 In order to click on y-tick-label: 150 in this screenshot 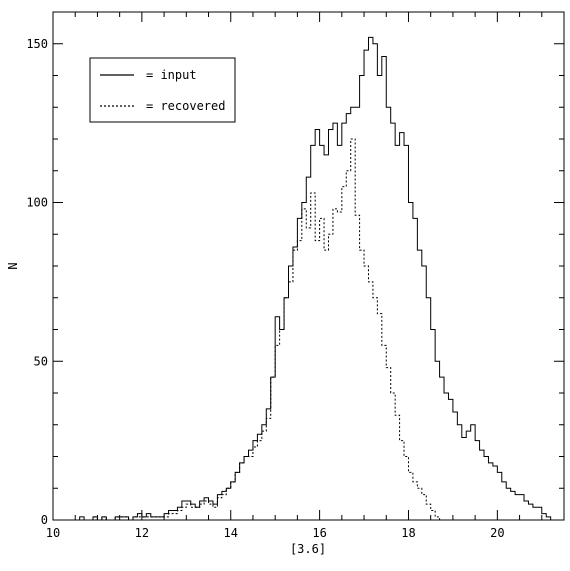, I will do `click(37, 44)`.